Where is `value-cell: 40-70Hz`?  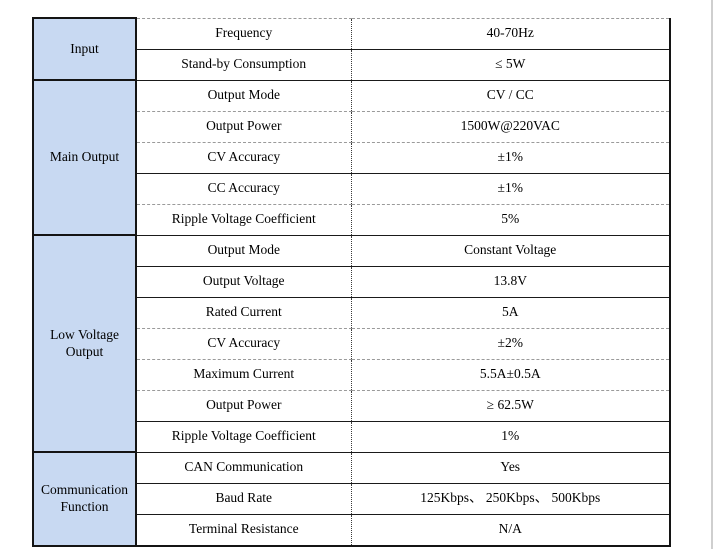 value-cell: 40-70Hz is located at coordinates (511, 33).